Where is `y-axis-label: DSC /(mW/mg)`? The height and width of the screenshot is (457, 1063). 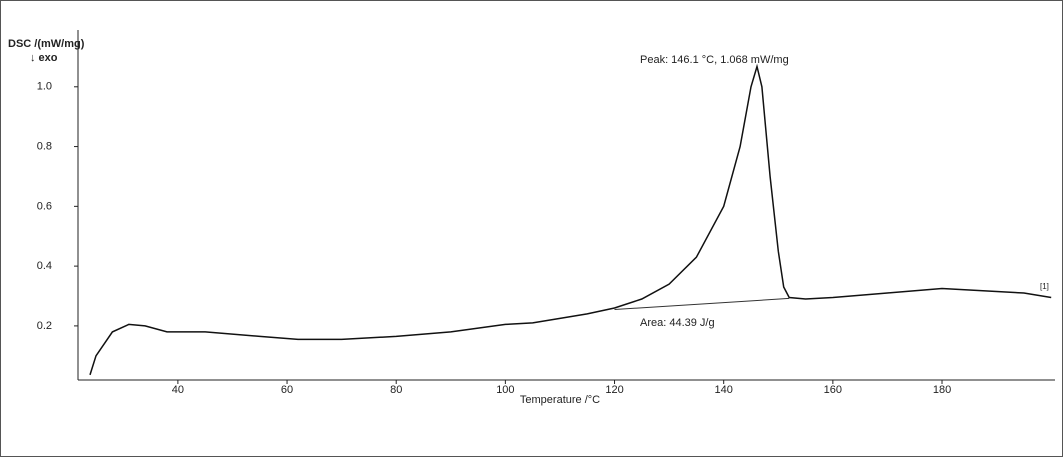 y-axis-label: DSC /(mW/mg) is located at coordinates (46, 44).